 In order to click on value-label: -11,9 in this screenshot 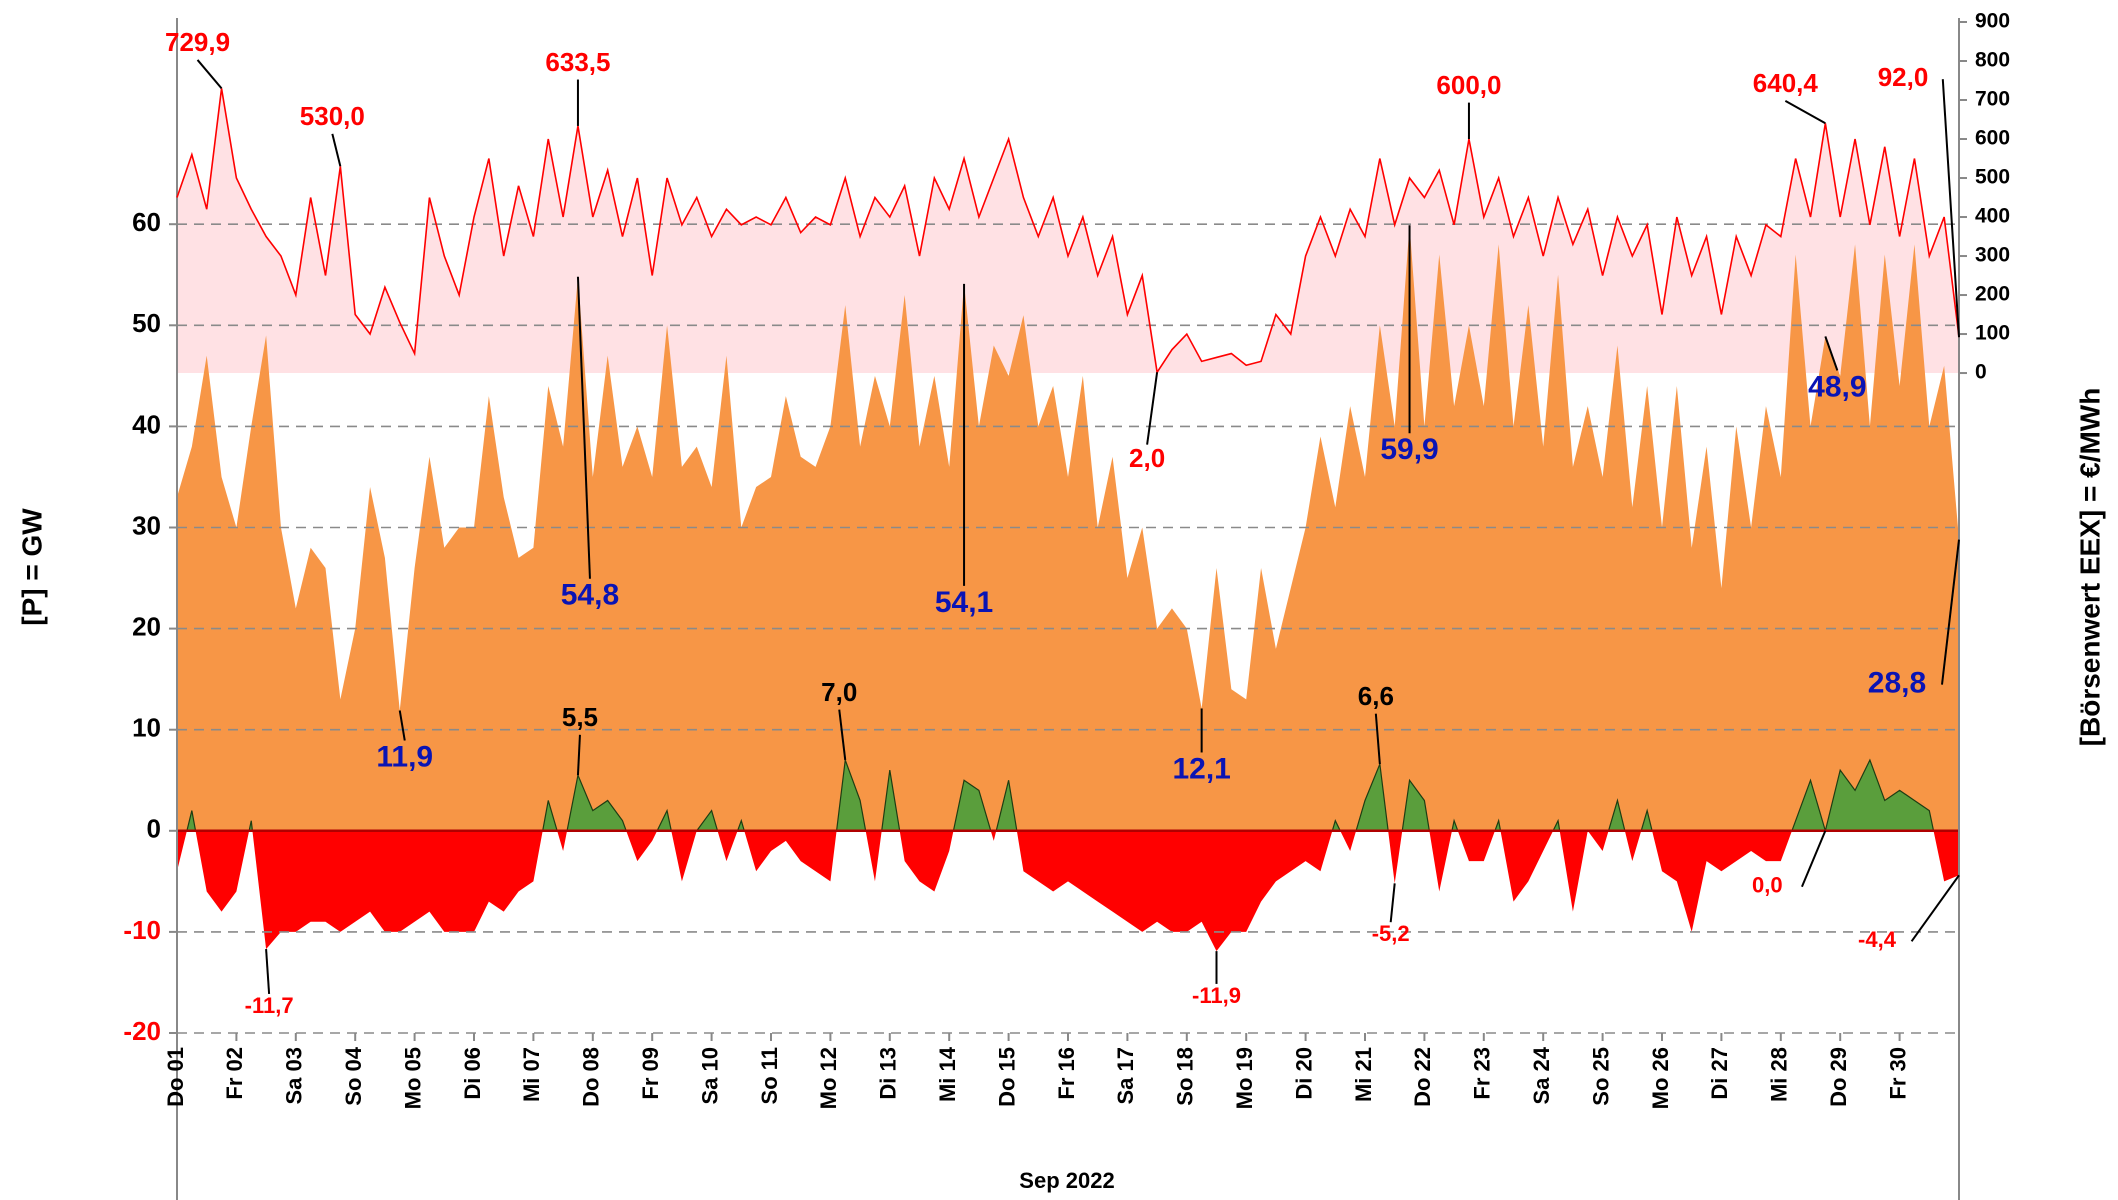, I will do `click(1216, 995)`.